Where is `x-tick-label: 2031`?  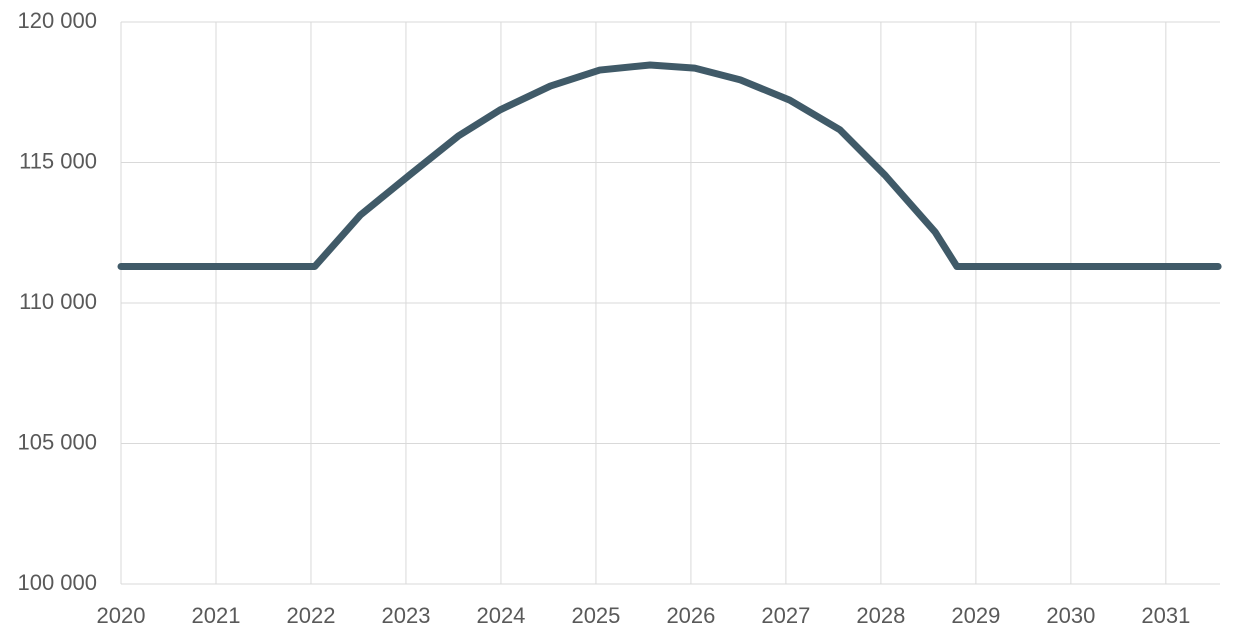
x-tick-label: 2031 is located at coordinates (1165, 615).